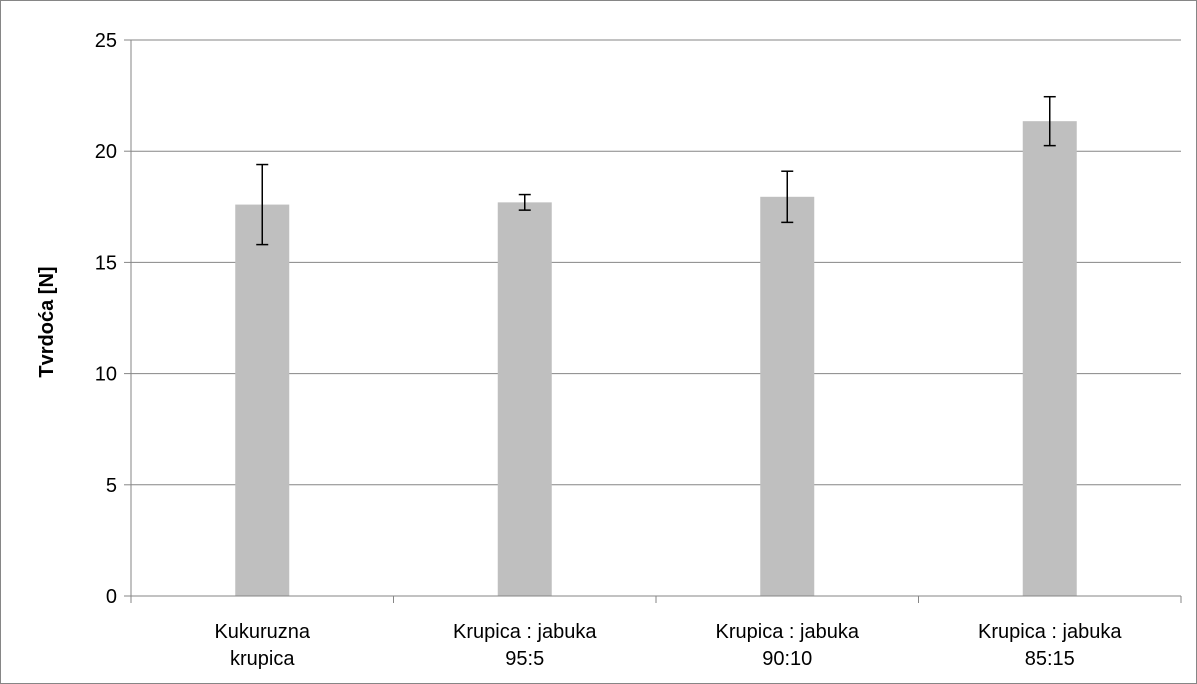 The image size is (1197, 684). Describe the element at coordinates (106, 152) in the screenshot. I see `y-tick-label: 20` at that location.